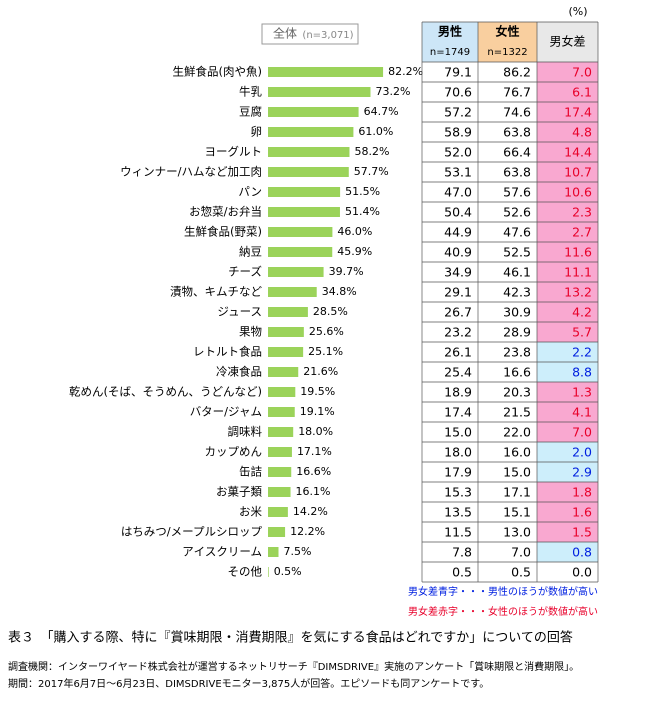 This screenshot has width=665, height=704. Describe the element at coordinates (223, 232) in the screenshot. I see `category-label: 生鮮食品(野菜)` at that location.